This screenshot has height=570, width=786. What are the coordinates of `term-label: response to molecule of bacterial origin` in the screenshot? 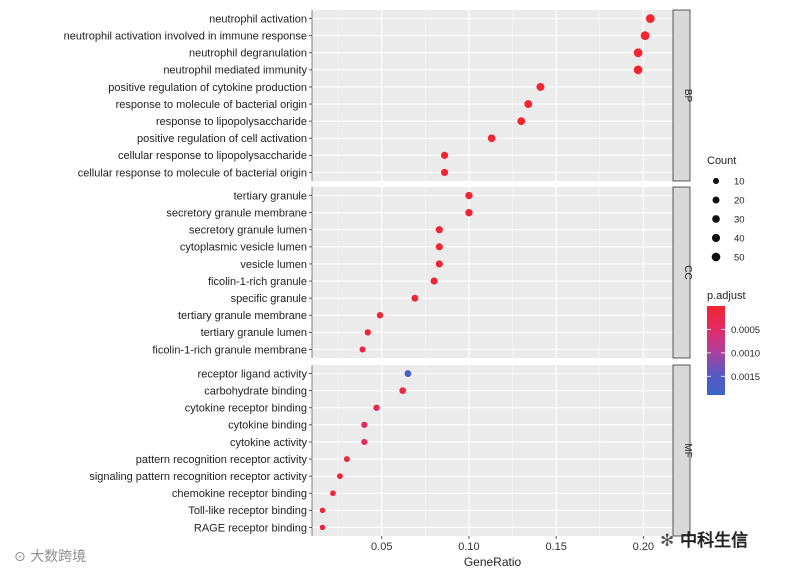 It's located at (211, 105).